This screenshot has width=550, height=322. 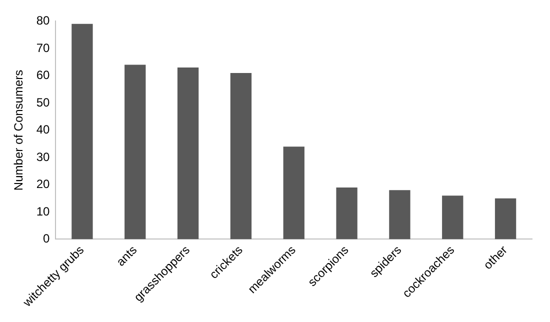 What do you see at coordinates (127, 255) in the screenshot?
I see `x-tick-label: ants` at bounding box center [127, 255].